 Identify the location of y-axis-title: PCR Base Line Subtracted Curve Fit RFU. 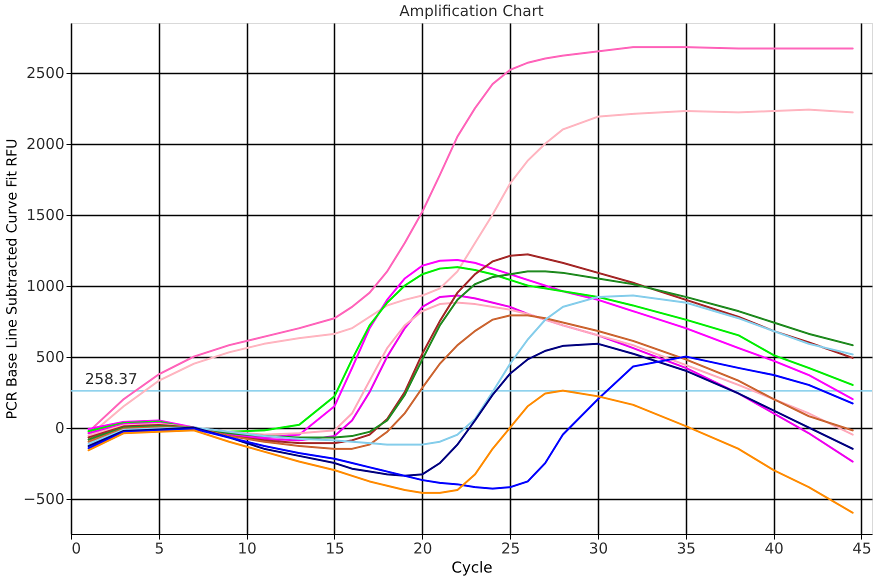
(12, 279).